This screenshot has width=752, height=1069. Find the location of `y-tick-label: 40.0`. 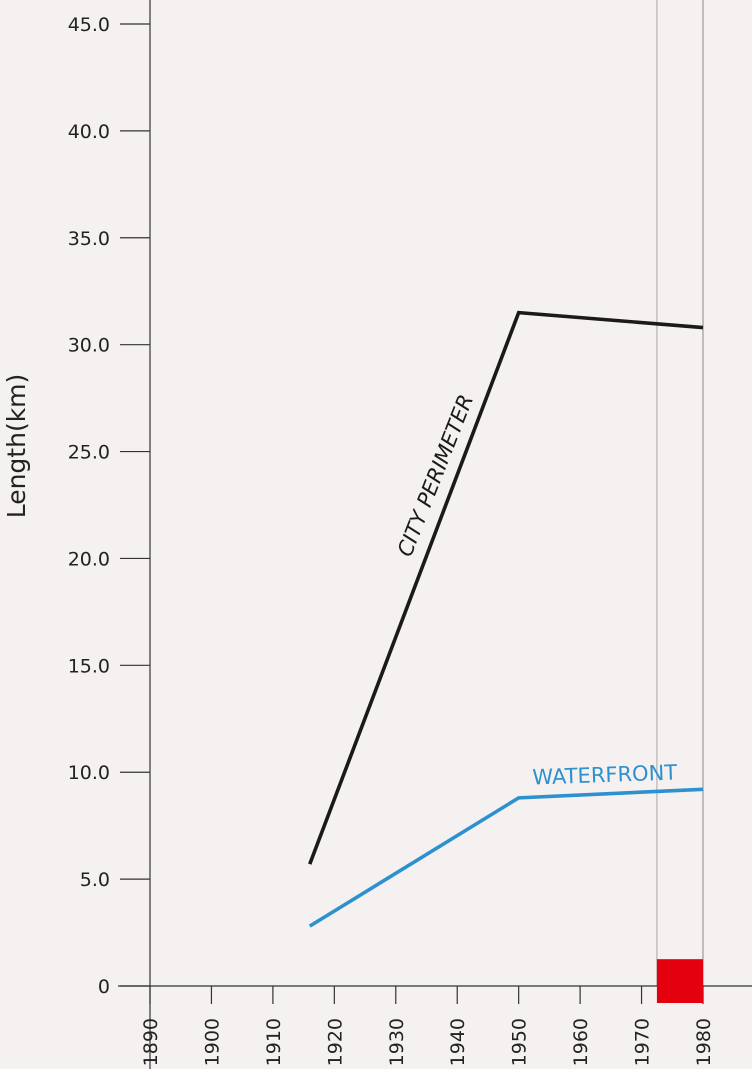

y-tick-label: 40.0 is located at coordinates (89, 132).